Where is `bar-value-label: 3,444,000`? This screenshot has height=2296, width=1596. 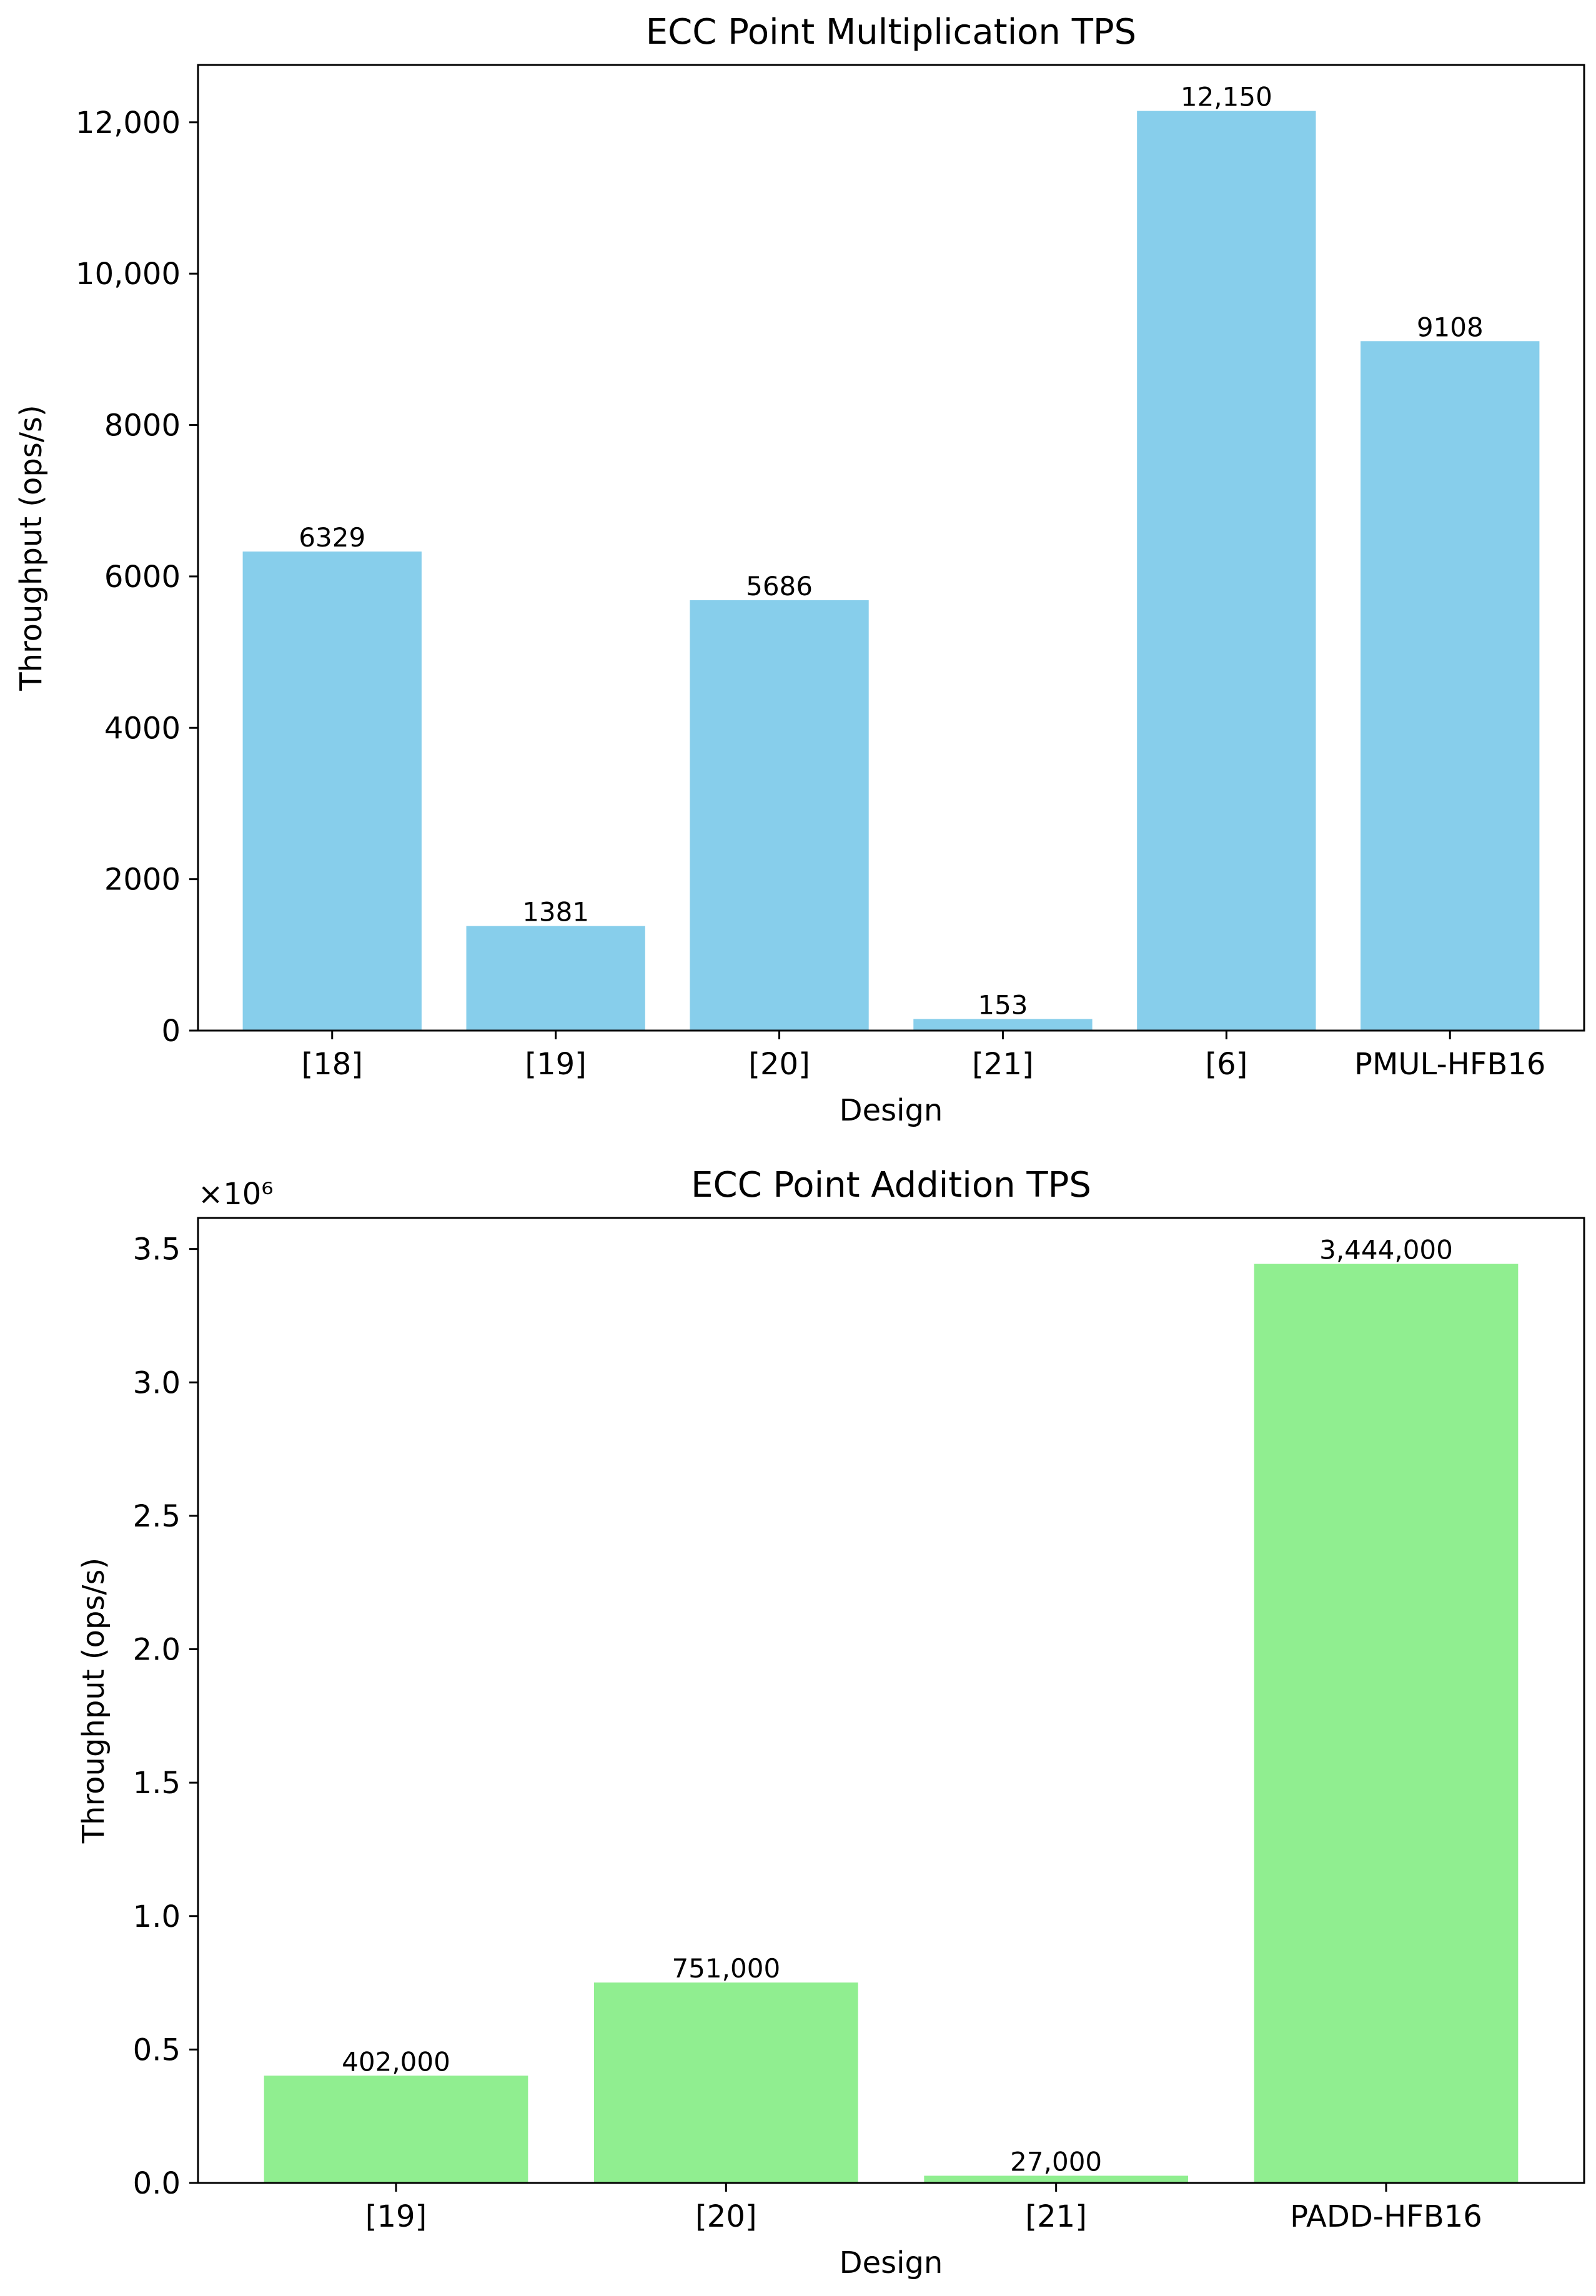 bar-value-label: 3,444,000 is located at coordinates (1386, 1250).